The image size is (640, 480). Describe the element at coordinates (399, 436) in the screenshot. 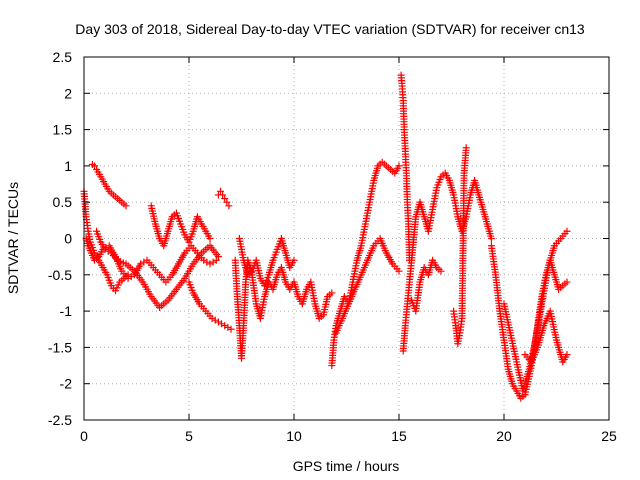

I see `x-tick-label: 15` at that location.